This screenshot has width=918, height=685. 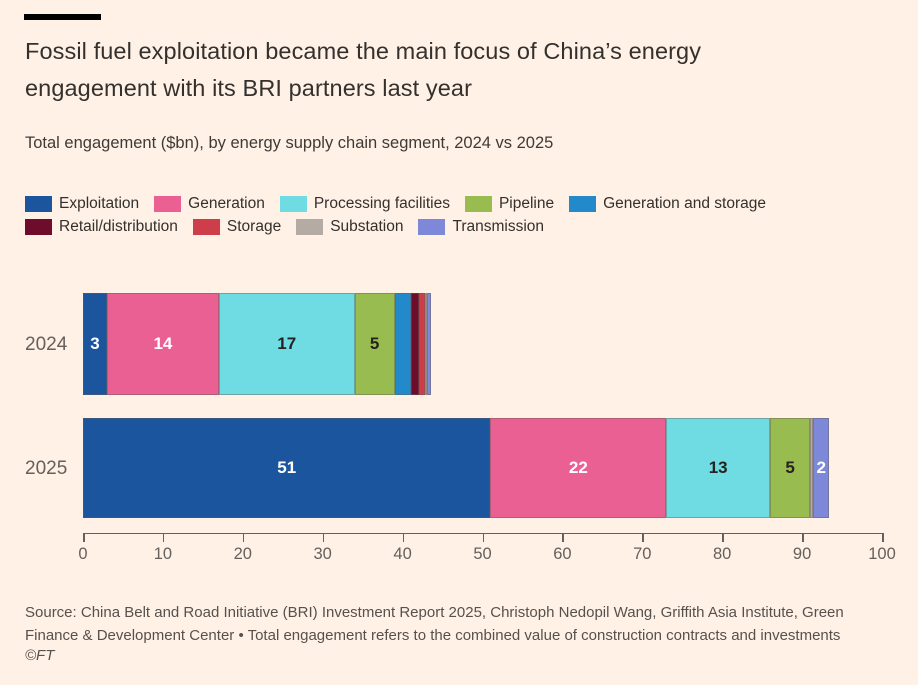 I want to click on stacked-bar-2025: 51 22 13 5 2, so click(x=456, y=468).